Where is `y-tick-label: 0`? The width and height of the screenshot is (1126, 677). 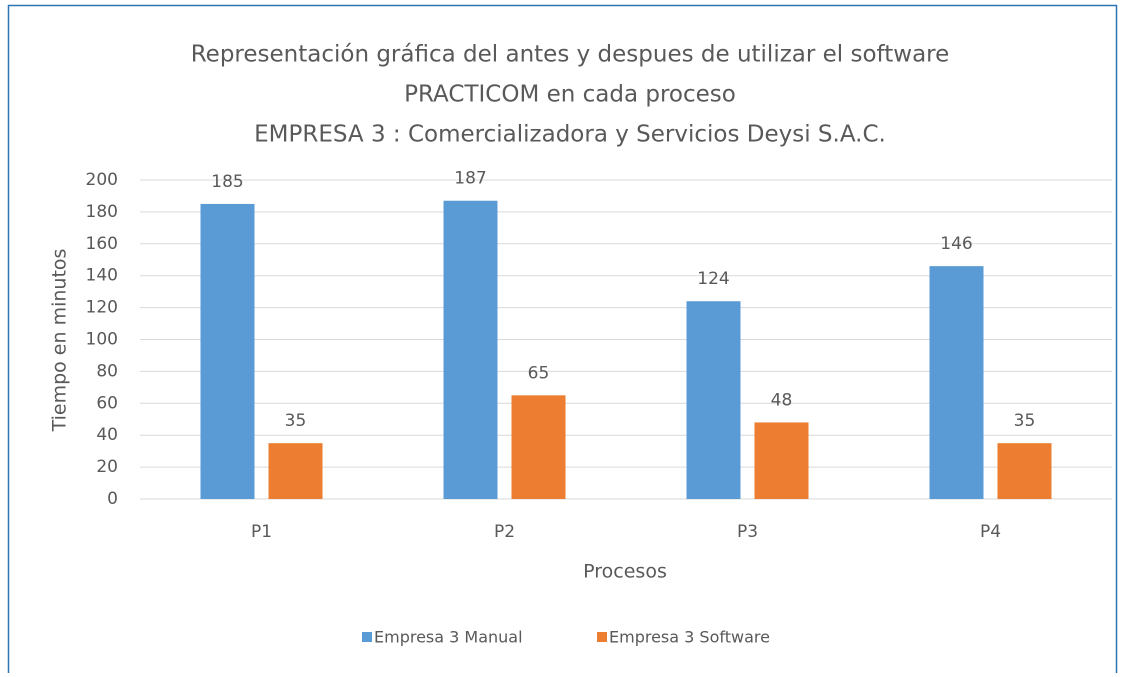 y-tick-label: 0 is located at coordinates (112, 499).